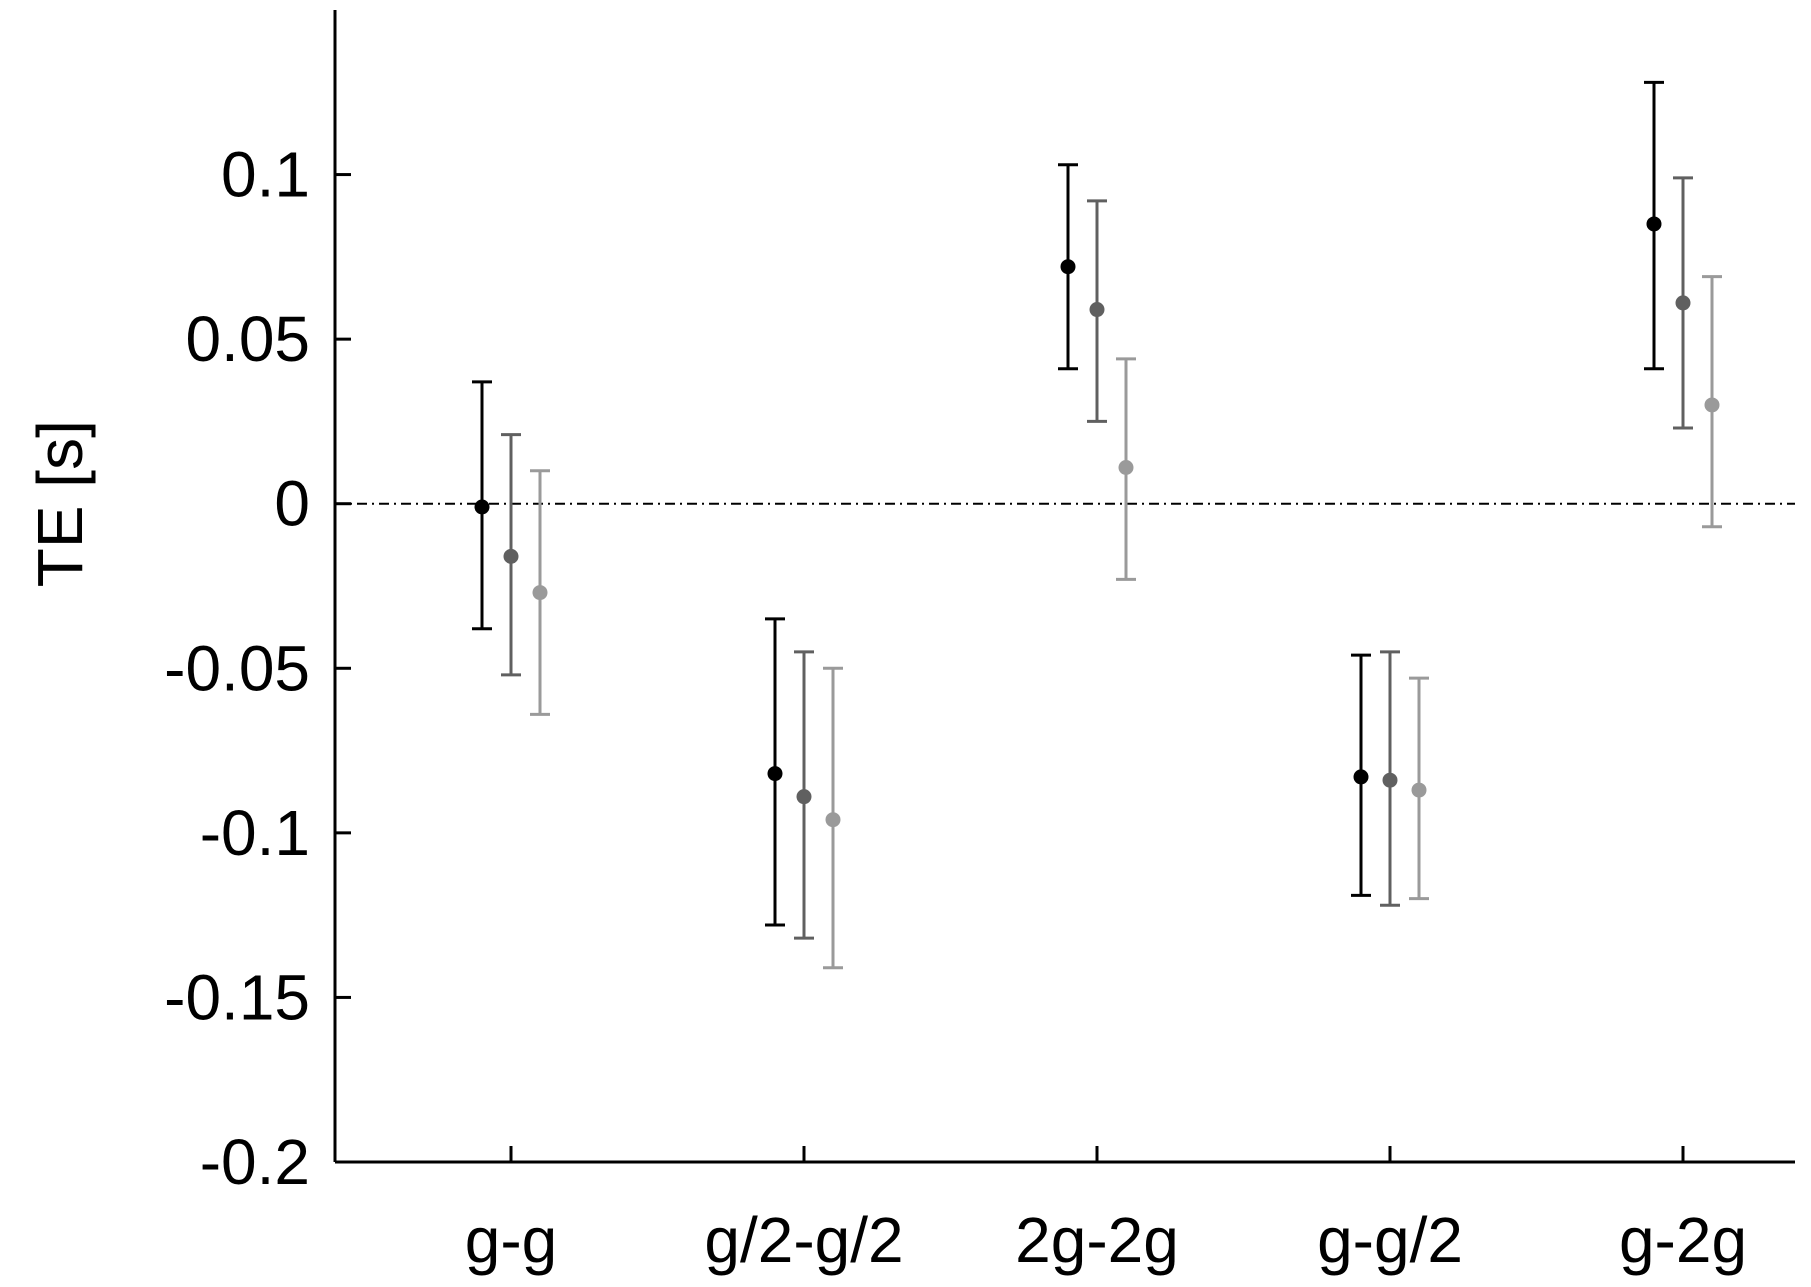 The height and width of the screenshot is (1287, 1811). I want to click on y-axis-title: TE [s], so click(60, 503).